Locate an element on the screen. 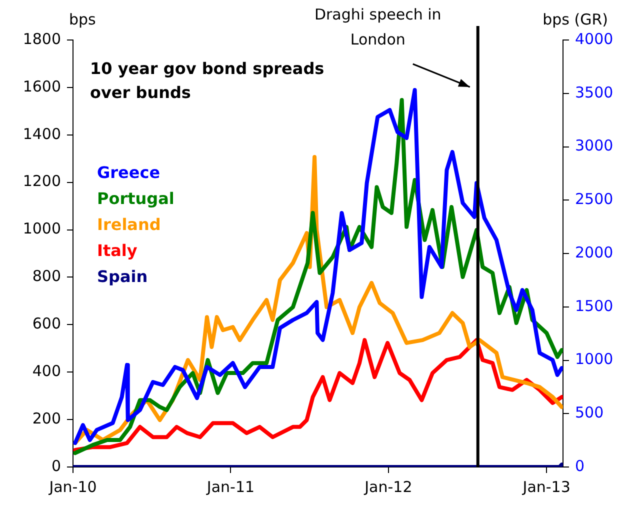 This screenshot has width=630, height=507. y-tick-label: 0 is located at coordinates (56, 465).